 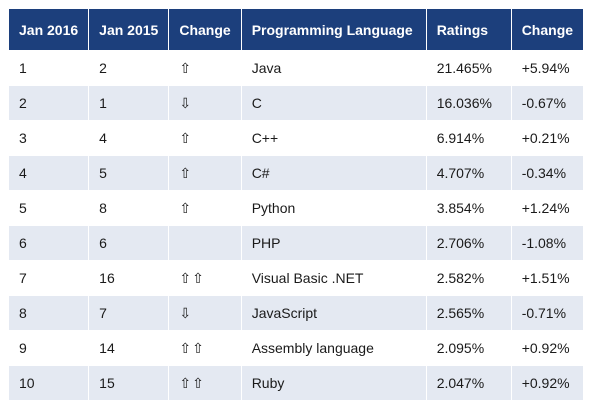 What do you see at coordinates (333, 313) in the screenshot?
I see `language-name: JavaScript` at bounding box center [333, 313].